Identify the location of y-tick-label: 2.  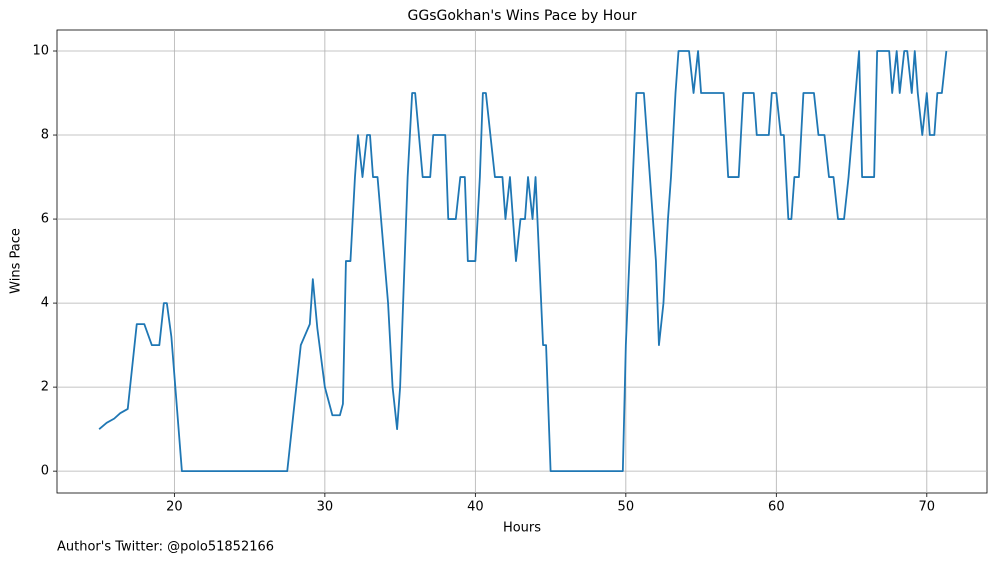
(45, 387).